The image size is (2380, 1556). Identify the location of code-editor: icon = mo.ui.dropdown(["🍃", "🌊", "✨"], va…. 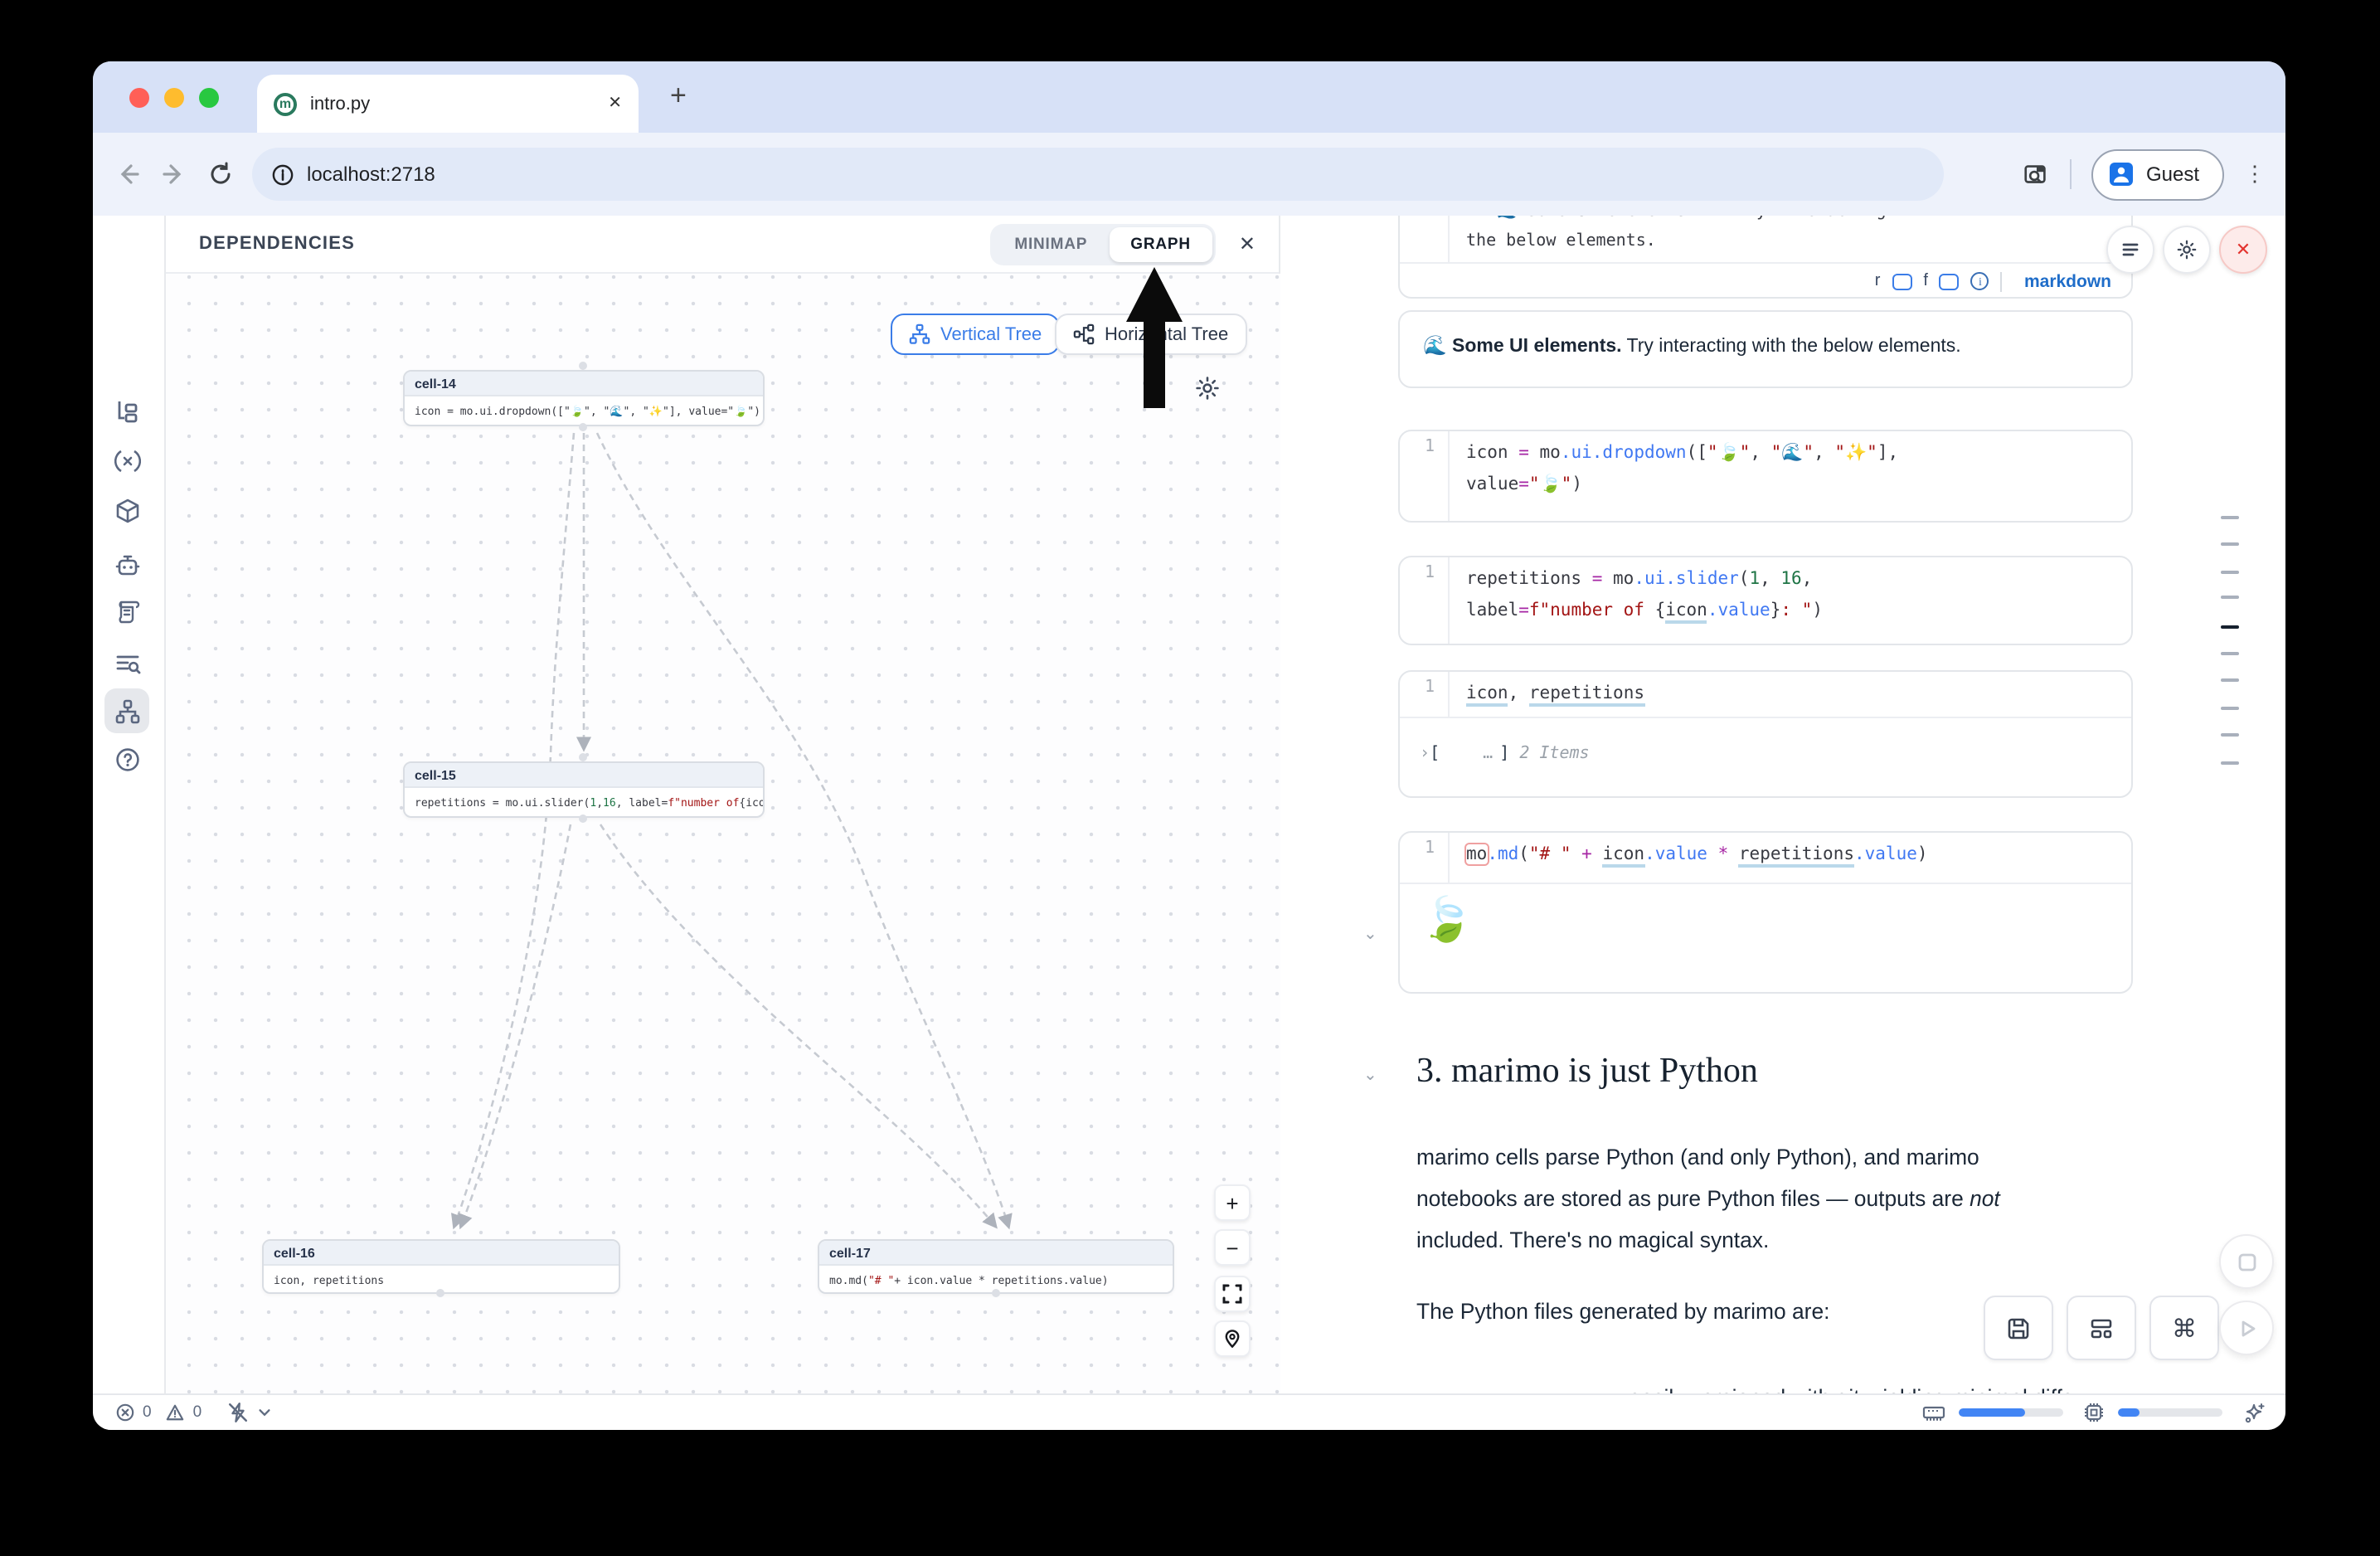
(1790, 476).